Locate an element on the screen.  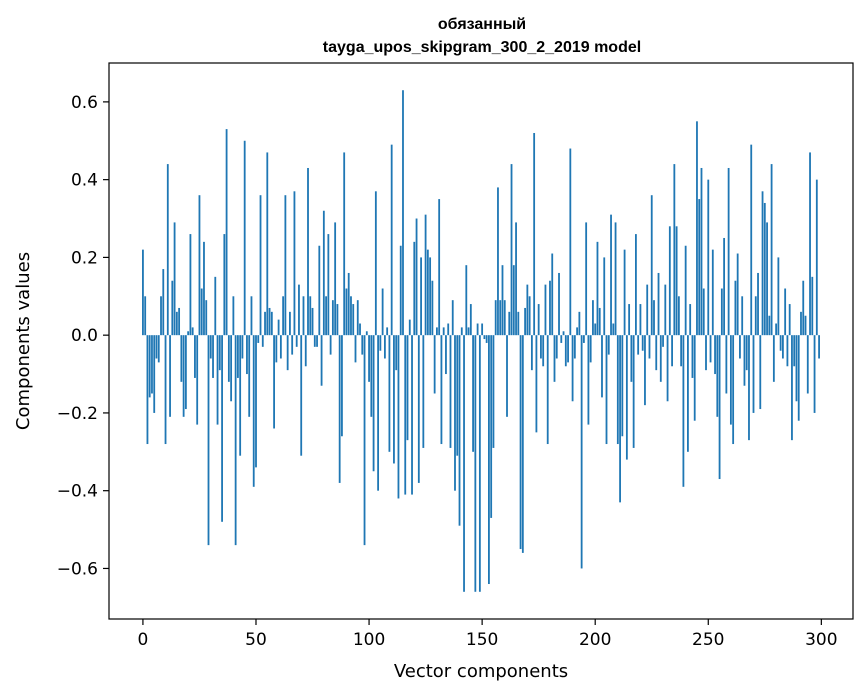
x-tick-label: 0 is located at coordinates (143, 640).